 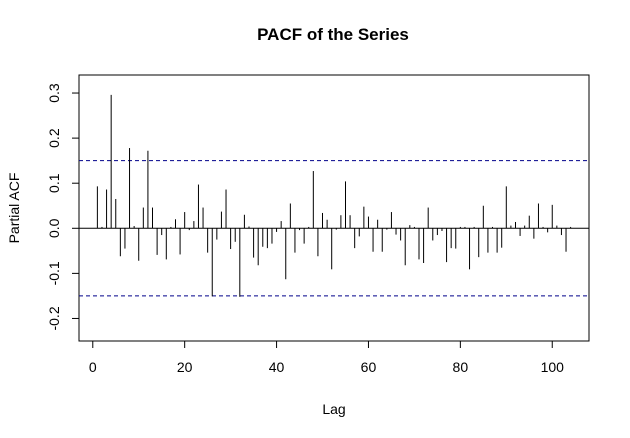 What do you see at coordinates (327, 357) in the screenshot?
I see `x-axis: 0 20 40 60 80 100` at bounding box center [327, 357].